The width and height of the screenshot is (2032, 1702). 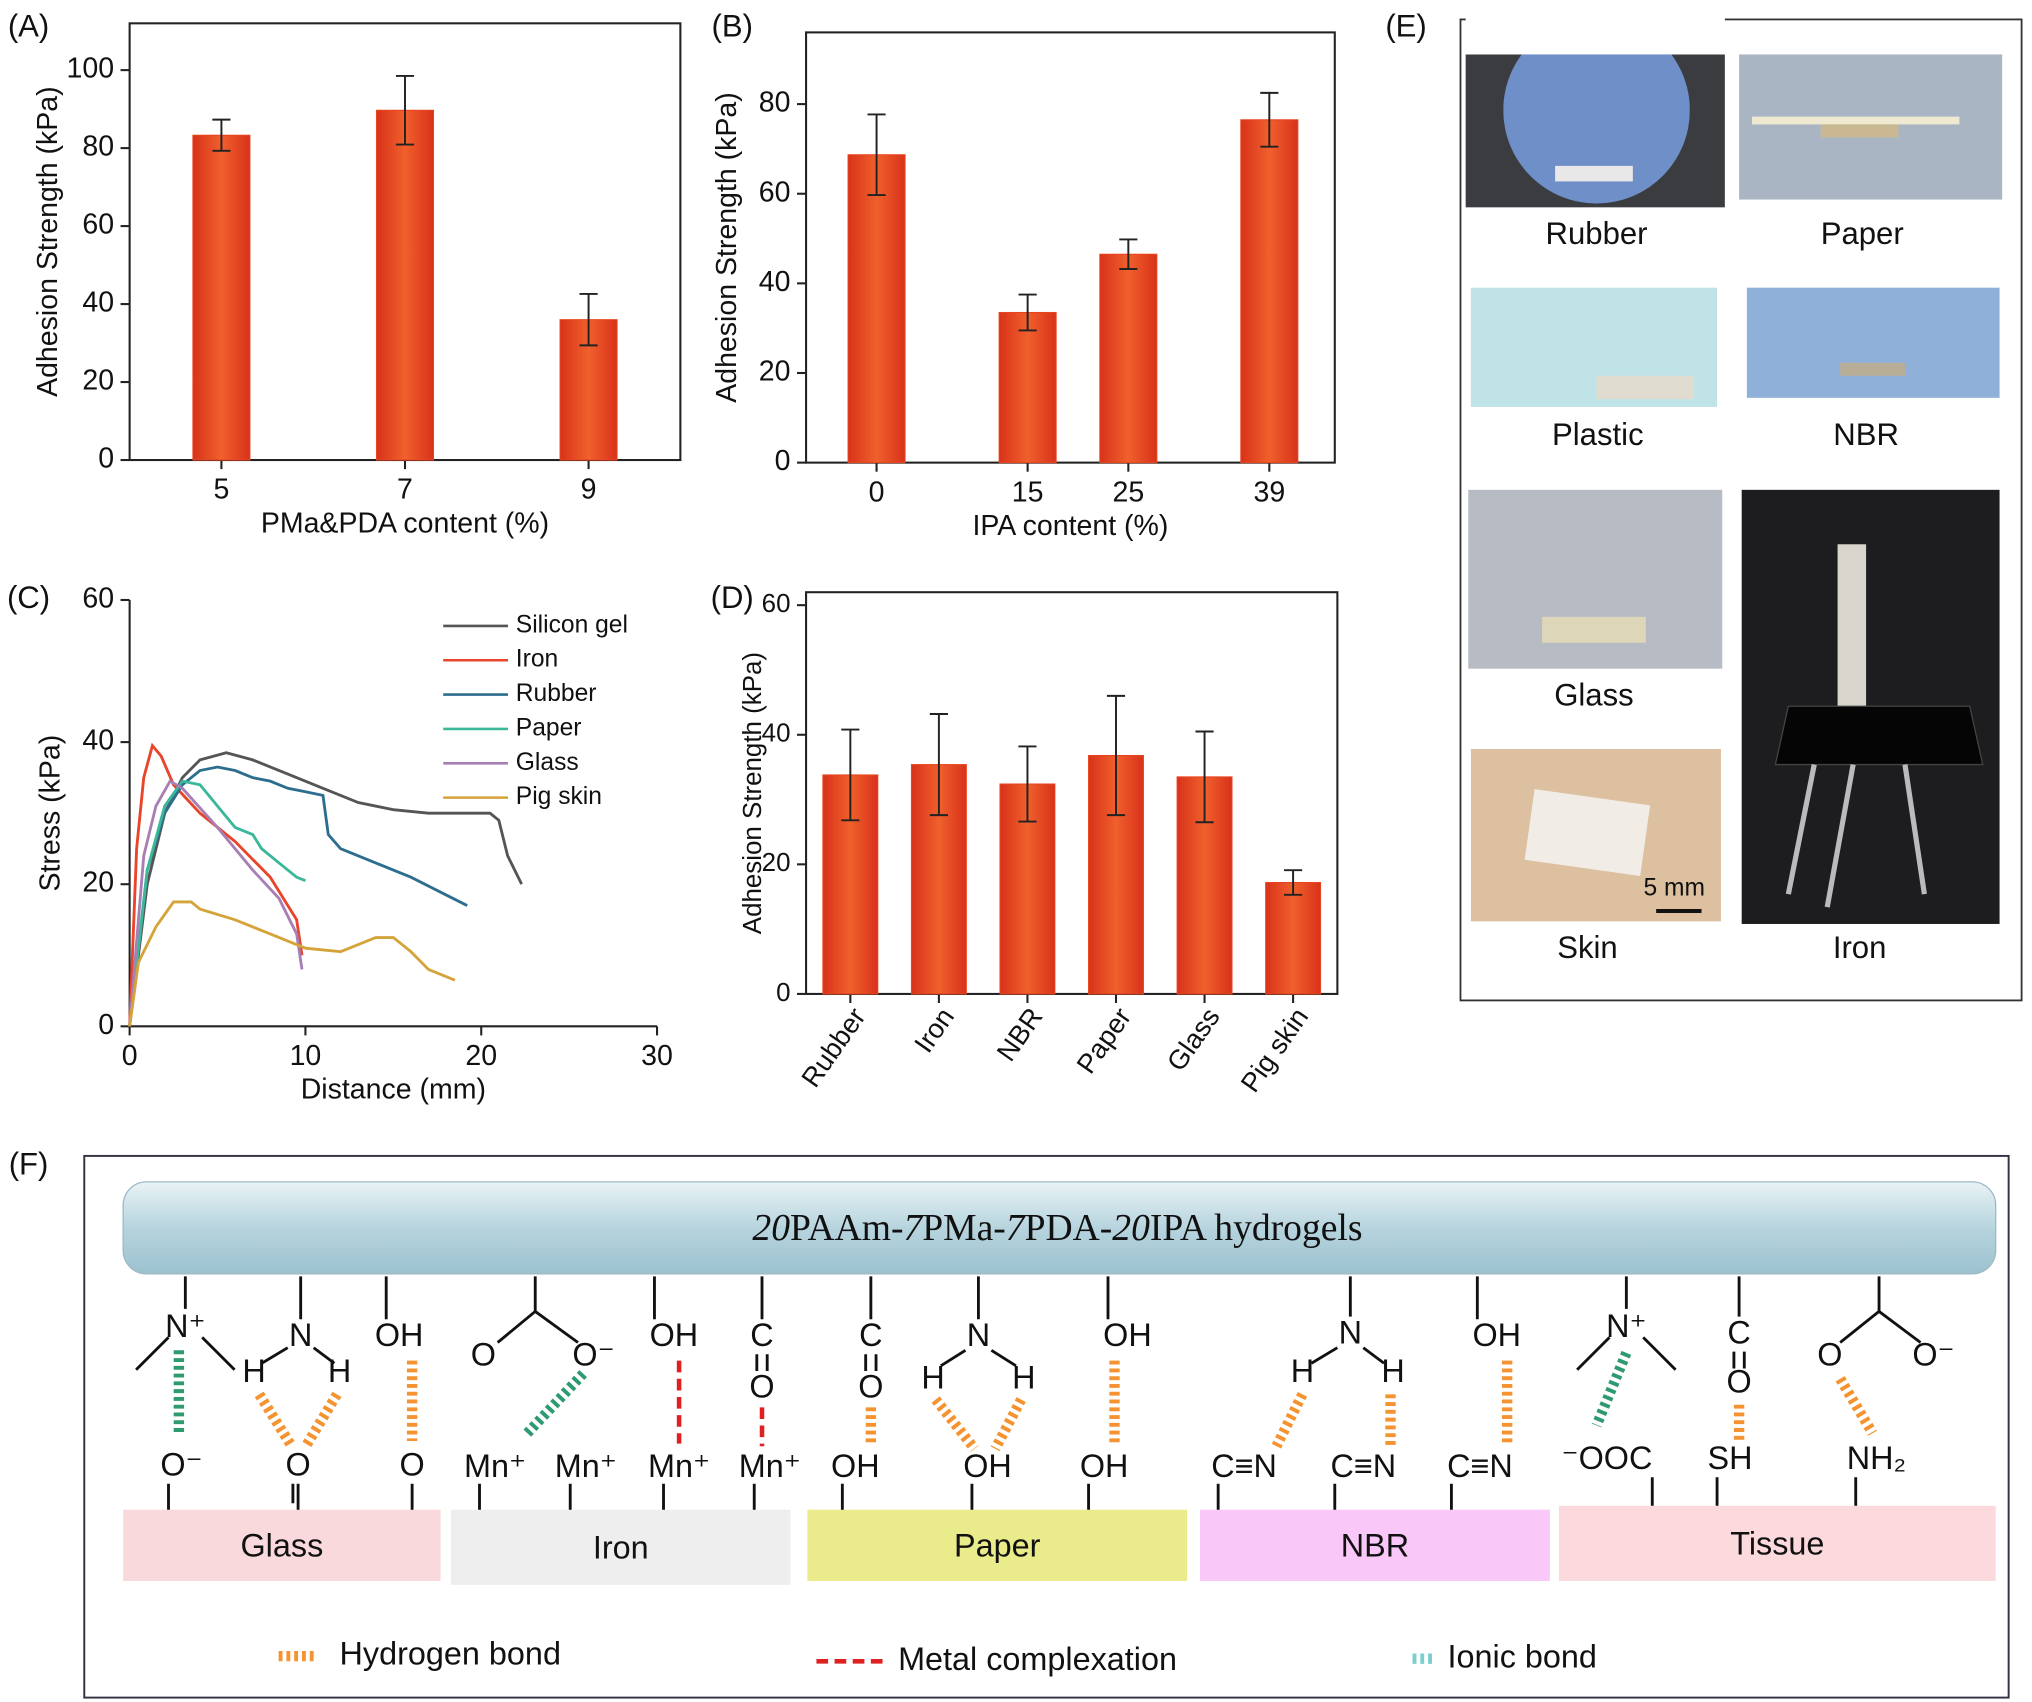 I want to click on chem-group: SH, so click(x=1730, y=1458).